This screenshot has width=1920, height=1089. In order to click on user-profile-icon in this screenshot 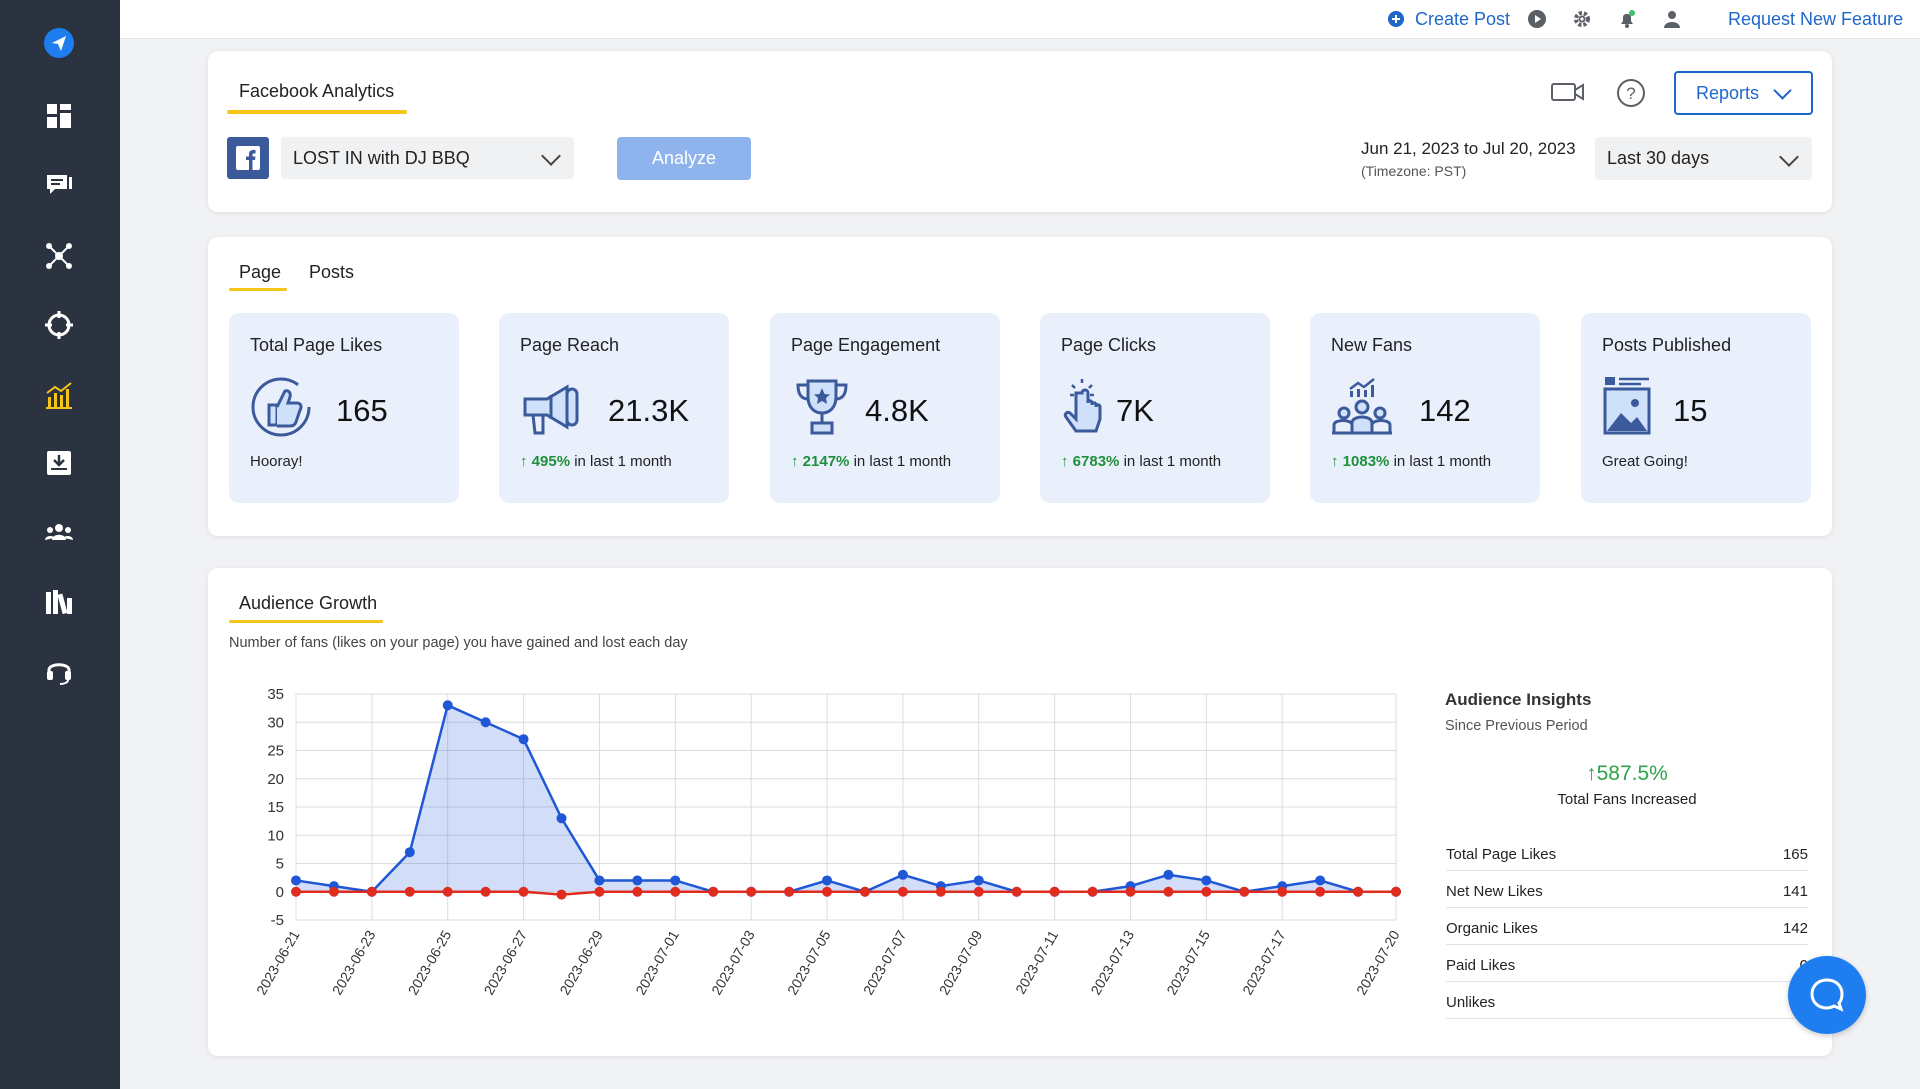, I will do `click(1672, 19)`.